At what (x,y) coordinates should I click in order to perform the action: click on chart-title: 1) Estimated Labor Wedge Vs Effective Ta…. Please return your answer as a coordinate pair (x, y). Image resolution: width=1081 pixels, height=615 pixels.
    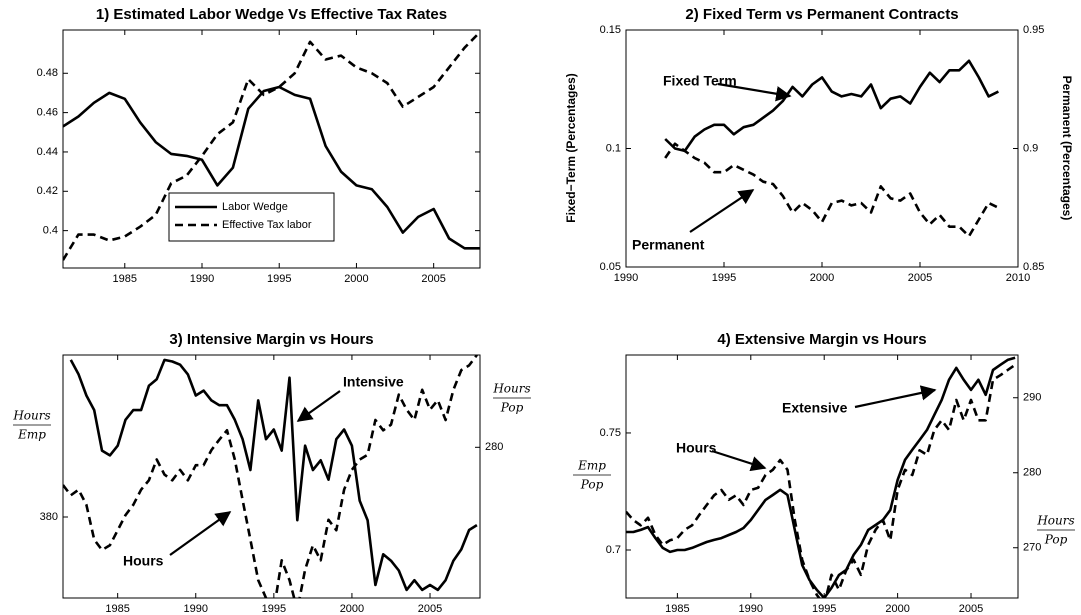
    Looking at the image, I should click on (271, 14).